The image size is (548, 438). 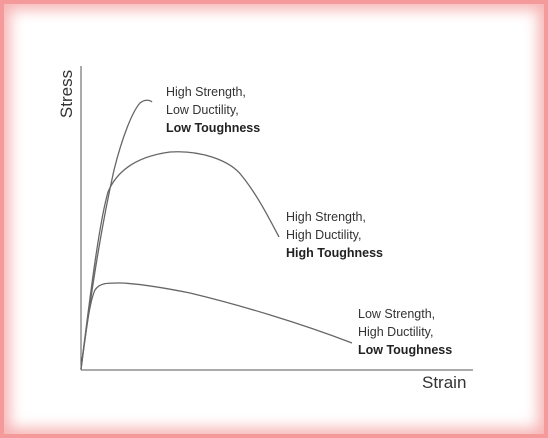 I want to click on x-axis-label: Strain, so click(x=444, y=382).